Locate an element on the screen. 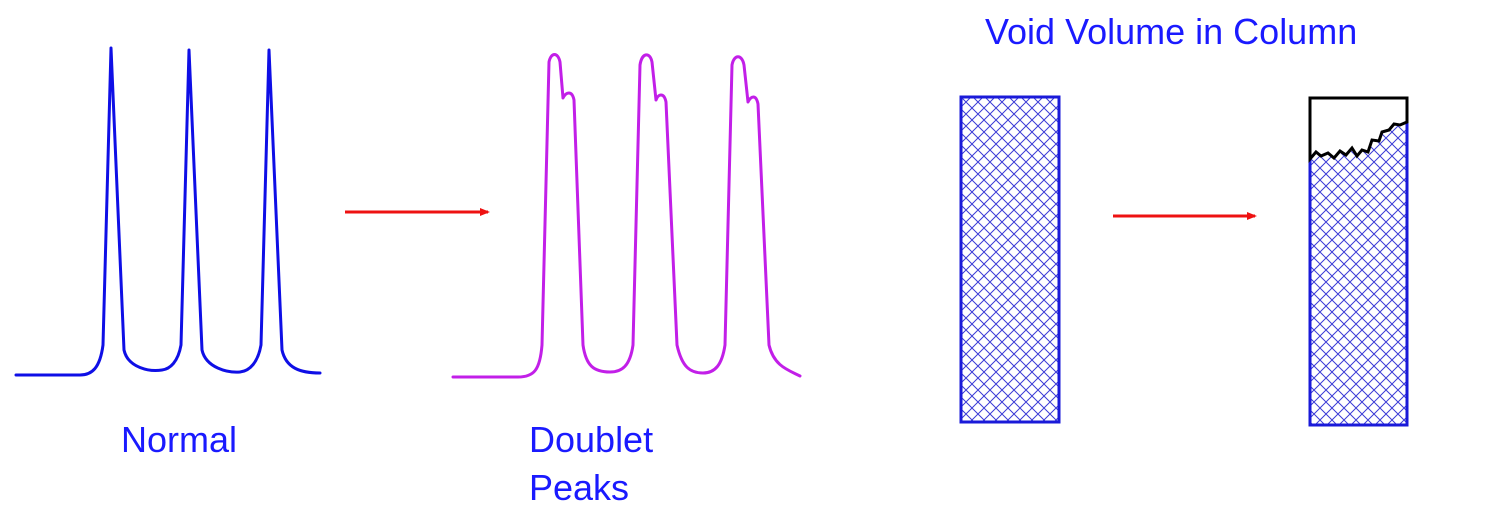 This screenshot has height=517, width=1485. packed-column is located at coordinates (1010, 259).